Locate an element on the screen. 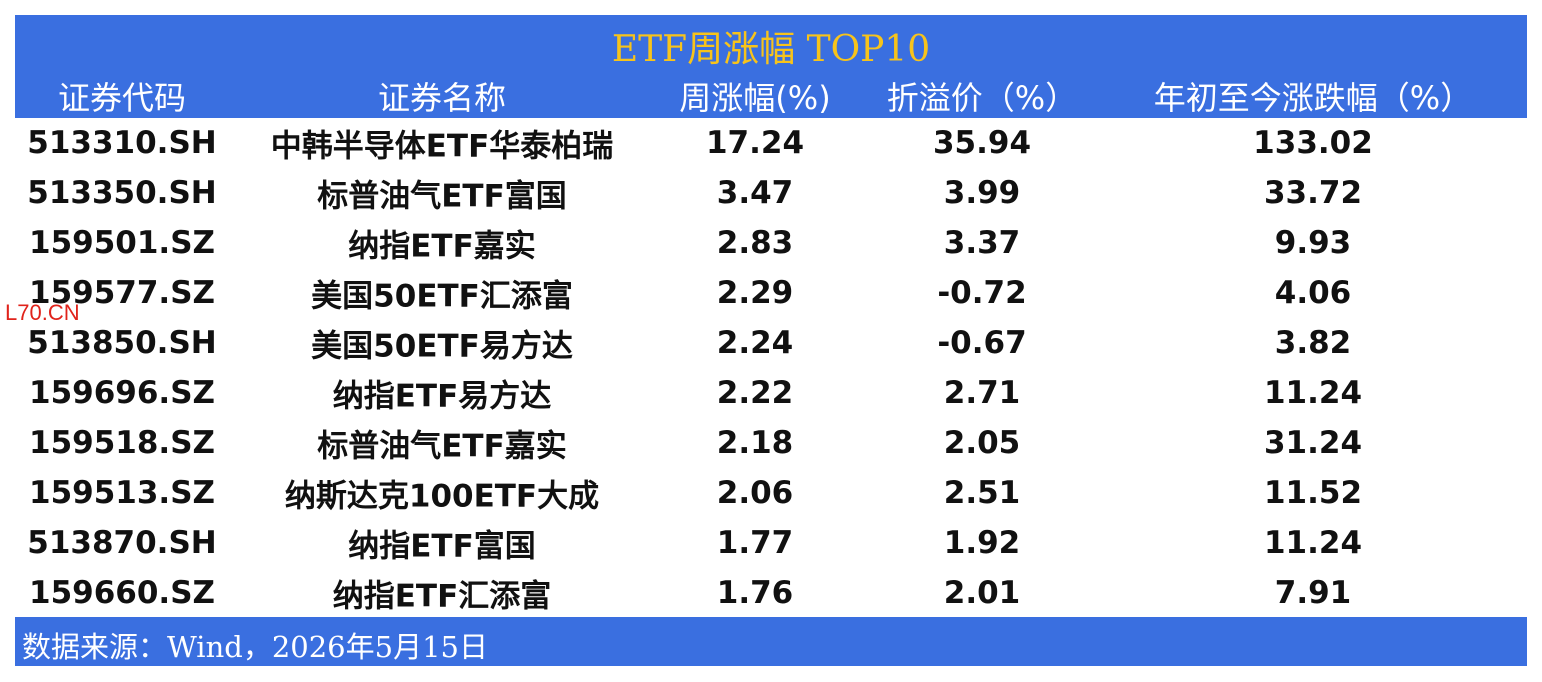 This screenshot has width=1542, height=682. header-band is located at coordinates (771, 66).